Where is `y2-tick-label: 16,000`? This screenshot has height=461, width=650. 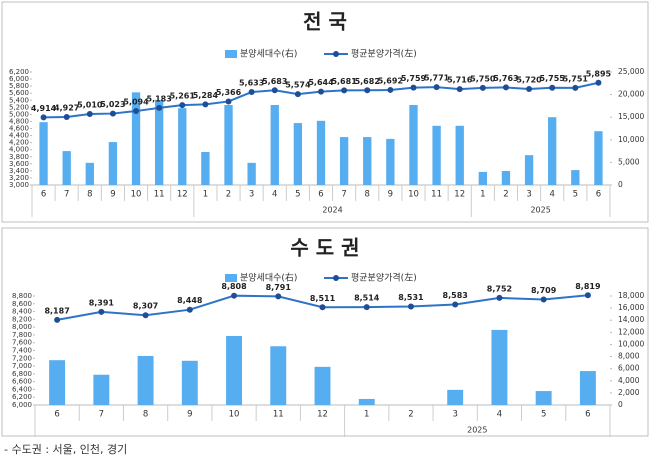 y2-tick-label: 16,000 is located at coordinates (631, 307).